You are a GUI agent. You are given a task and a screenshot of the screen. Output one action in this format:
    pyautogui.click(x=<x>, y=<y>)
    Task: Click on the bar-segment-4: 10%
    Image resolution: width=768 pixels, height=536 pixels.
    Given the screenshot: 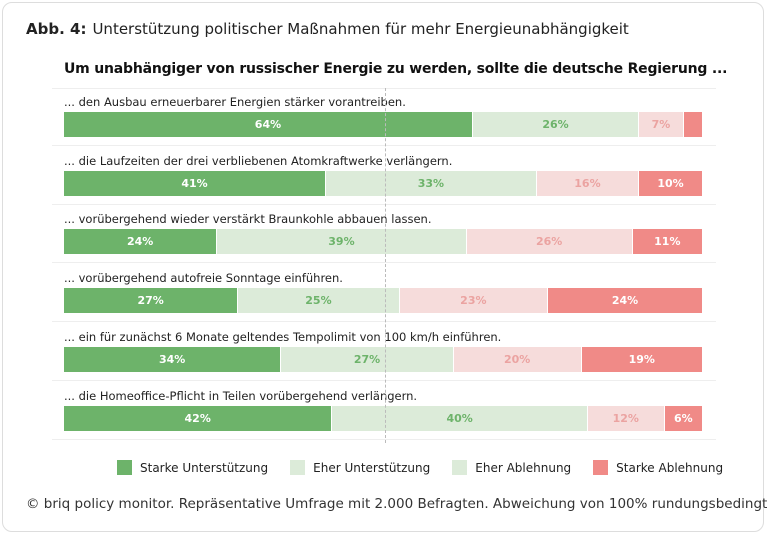 What is the action you would take?
    pyautogui.click(x=671, y=183)
    